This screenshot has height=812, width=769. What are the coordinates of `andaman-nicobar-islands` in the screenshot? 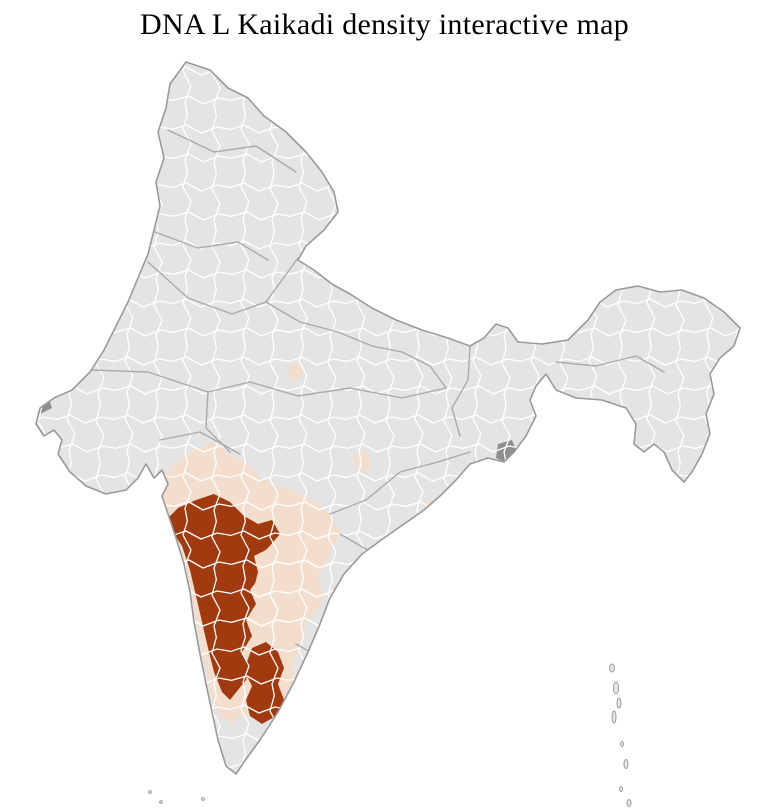 It's located at (620, 735).